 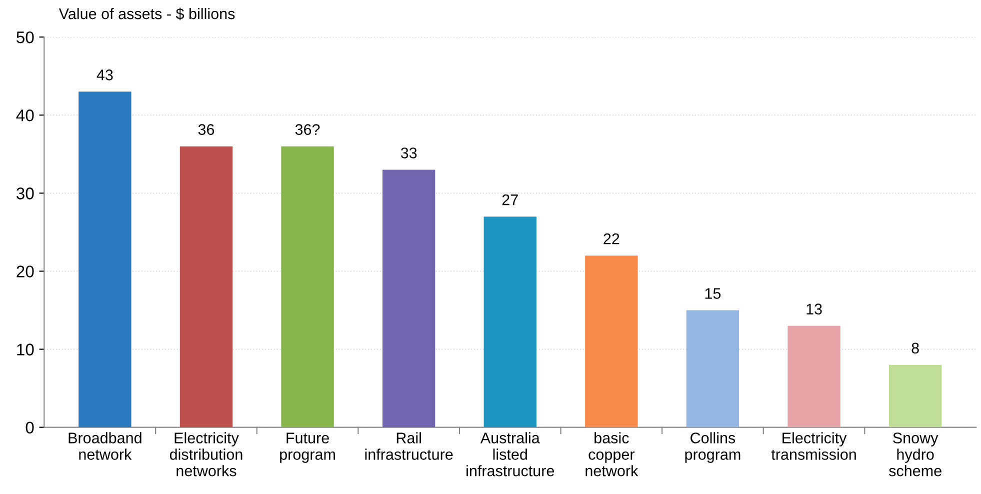 I want to click on data-label: 22, so click(x=612, y=238).